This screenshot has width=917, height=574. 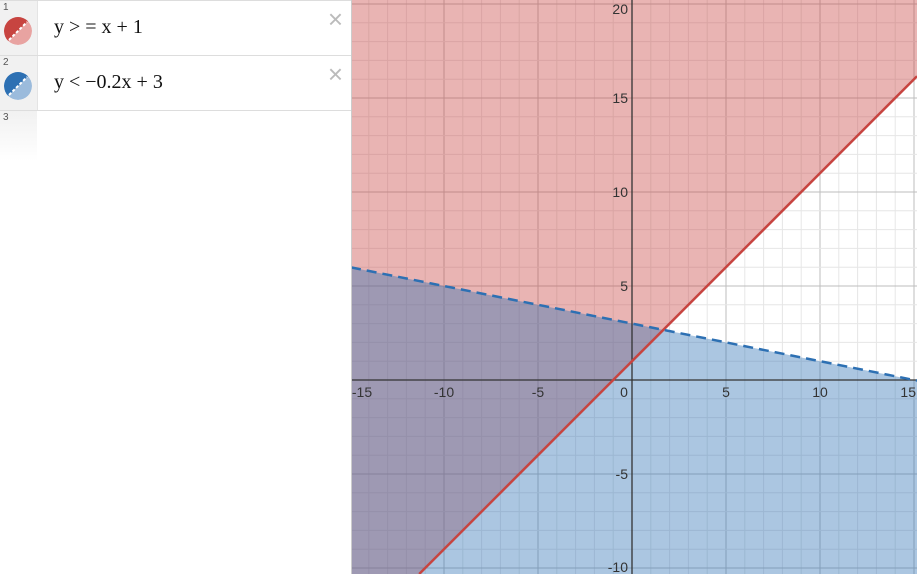 I want to click on color-toggle-icon-blue, so click(x=18, y=86).